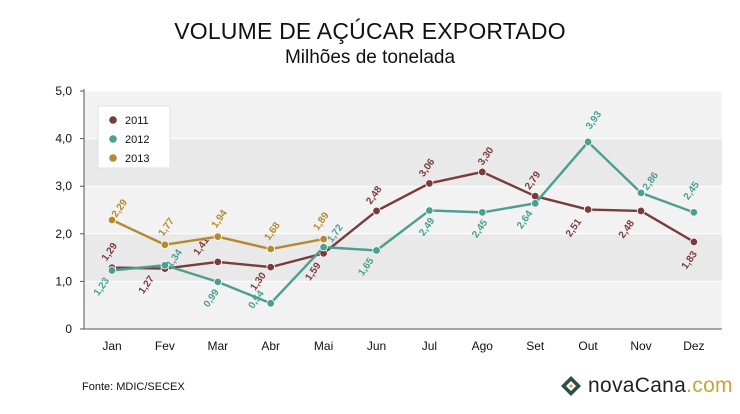 This screenshot has height=414, width=740. I want to click on legend-marker-2013, so click(113, 158).